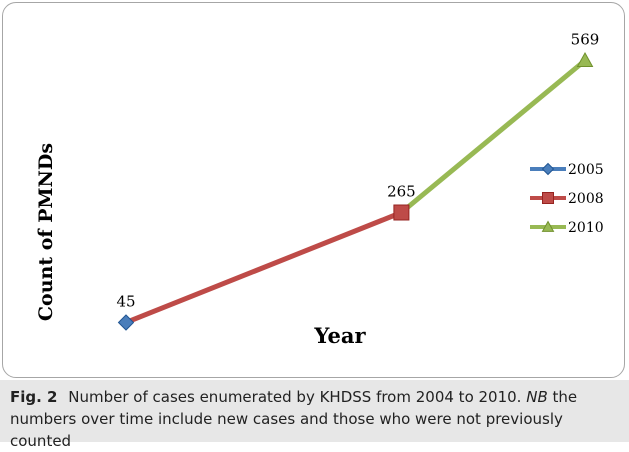  What do you see at coordinates (586, 199) in the screenshot?
I see `legend-label-2008: 2008` at bounding box center [586, 199].